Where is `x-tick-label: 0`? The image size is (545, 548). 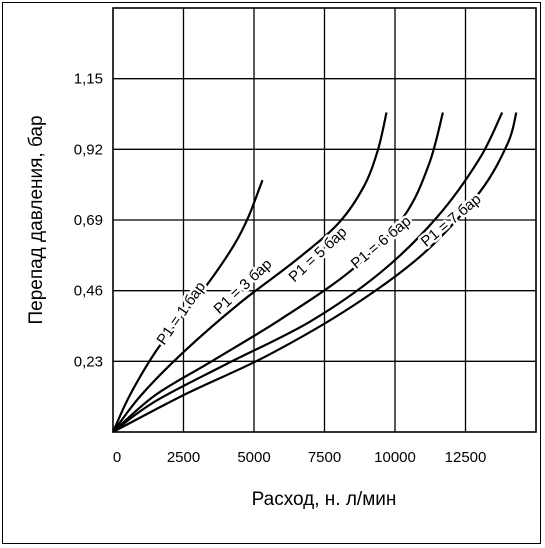 x-tick-label: 0 is located at coordinates (117, 457).